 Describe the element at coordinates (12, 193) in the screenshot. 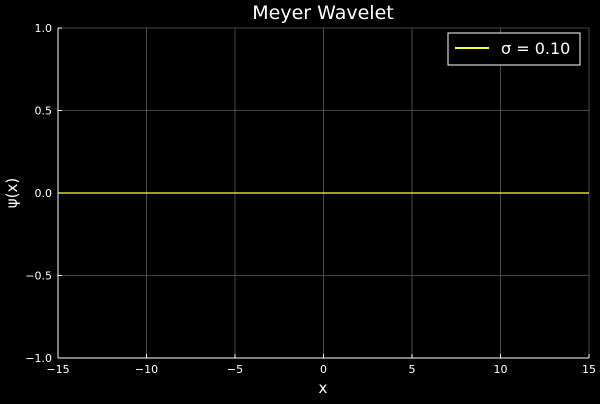

I see `y-axis-label: ψ(x)` at that location.